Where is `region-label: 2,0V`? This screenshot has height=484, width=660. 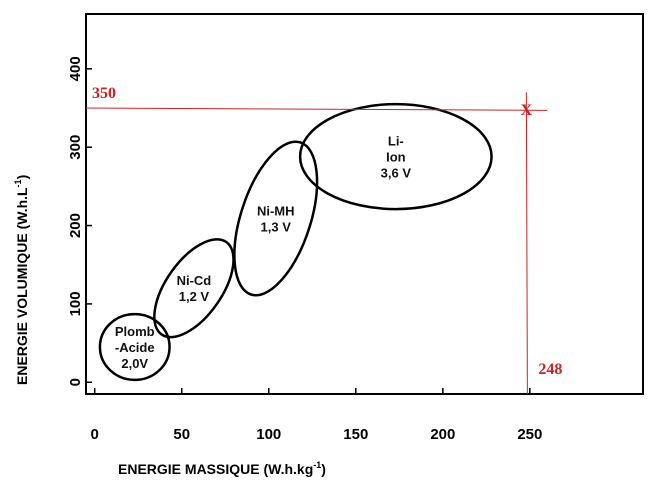 region-label: 2,0V is located at coordinates (134, 363).